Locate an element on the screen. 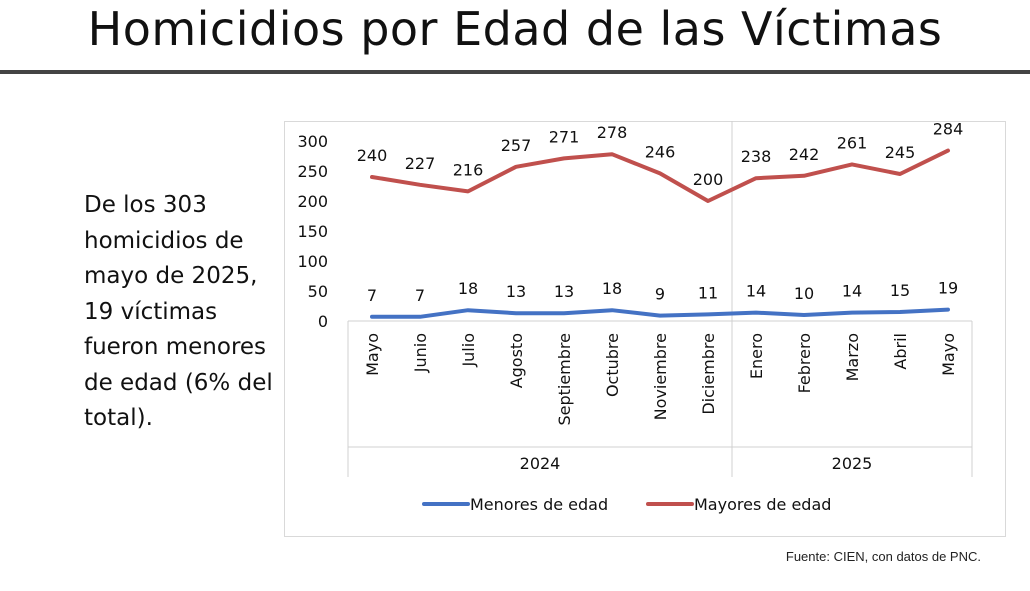 This screenshot has width=1030, height=591. y-tick-label: 200 is located at coordinates (312, 201).